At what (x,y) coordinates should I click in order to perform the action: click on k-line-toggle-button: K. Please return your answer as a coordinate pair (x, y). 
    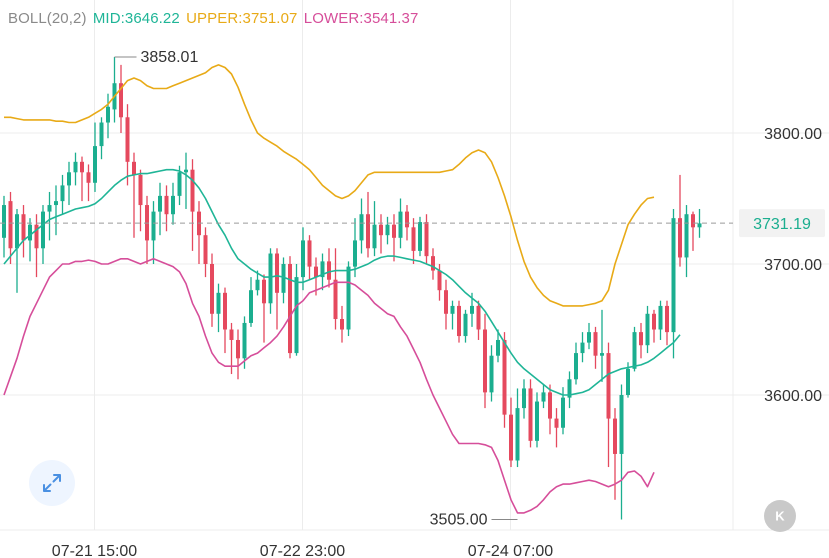
    Looking at the image, I should click on (780, 516).